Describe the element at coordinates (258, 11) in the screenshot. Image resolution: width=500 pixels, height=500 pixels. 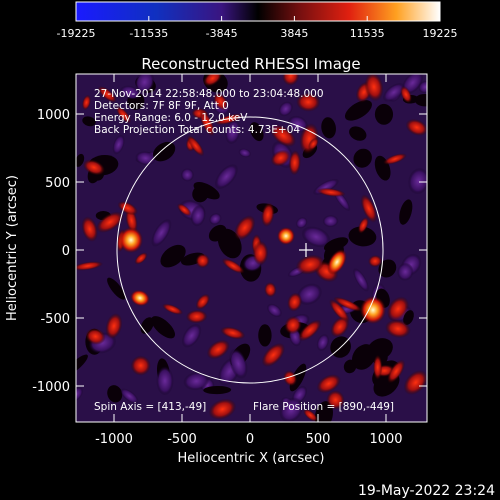
I see `colorbar` at that location.